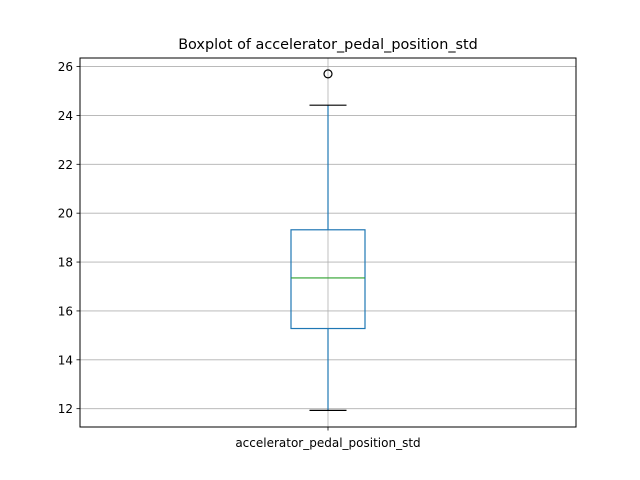 The width and height of the screenshot is (640, 480). Describe the element at coordinates (65, 67) in the screenshot. I see `y-tick-label: 26` at that location.